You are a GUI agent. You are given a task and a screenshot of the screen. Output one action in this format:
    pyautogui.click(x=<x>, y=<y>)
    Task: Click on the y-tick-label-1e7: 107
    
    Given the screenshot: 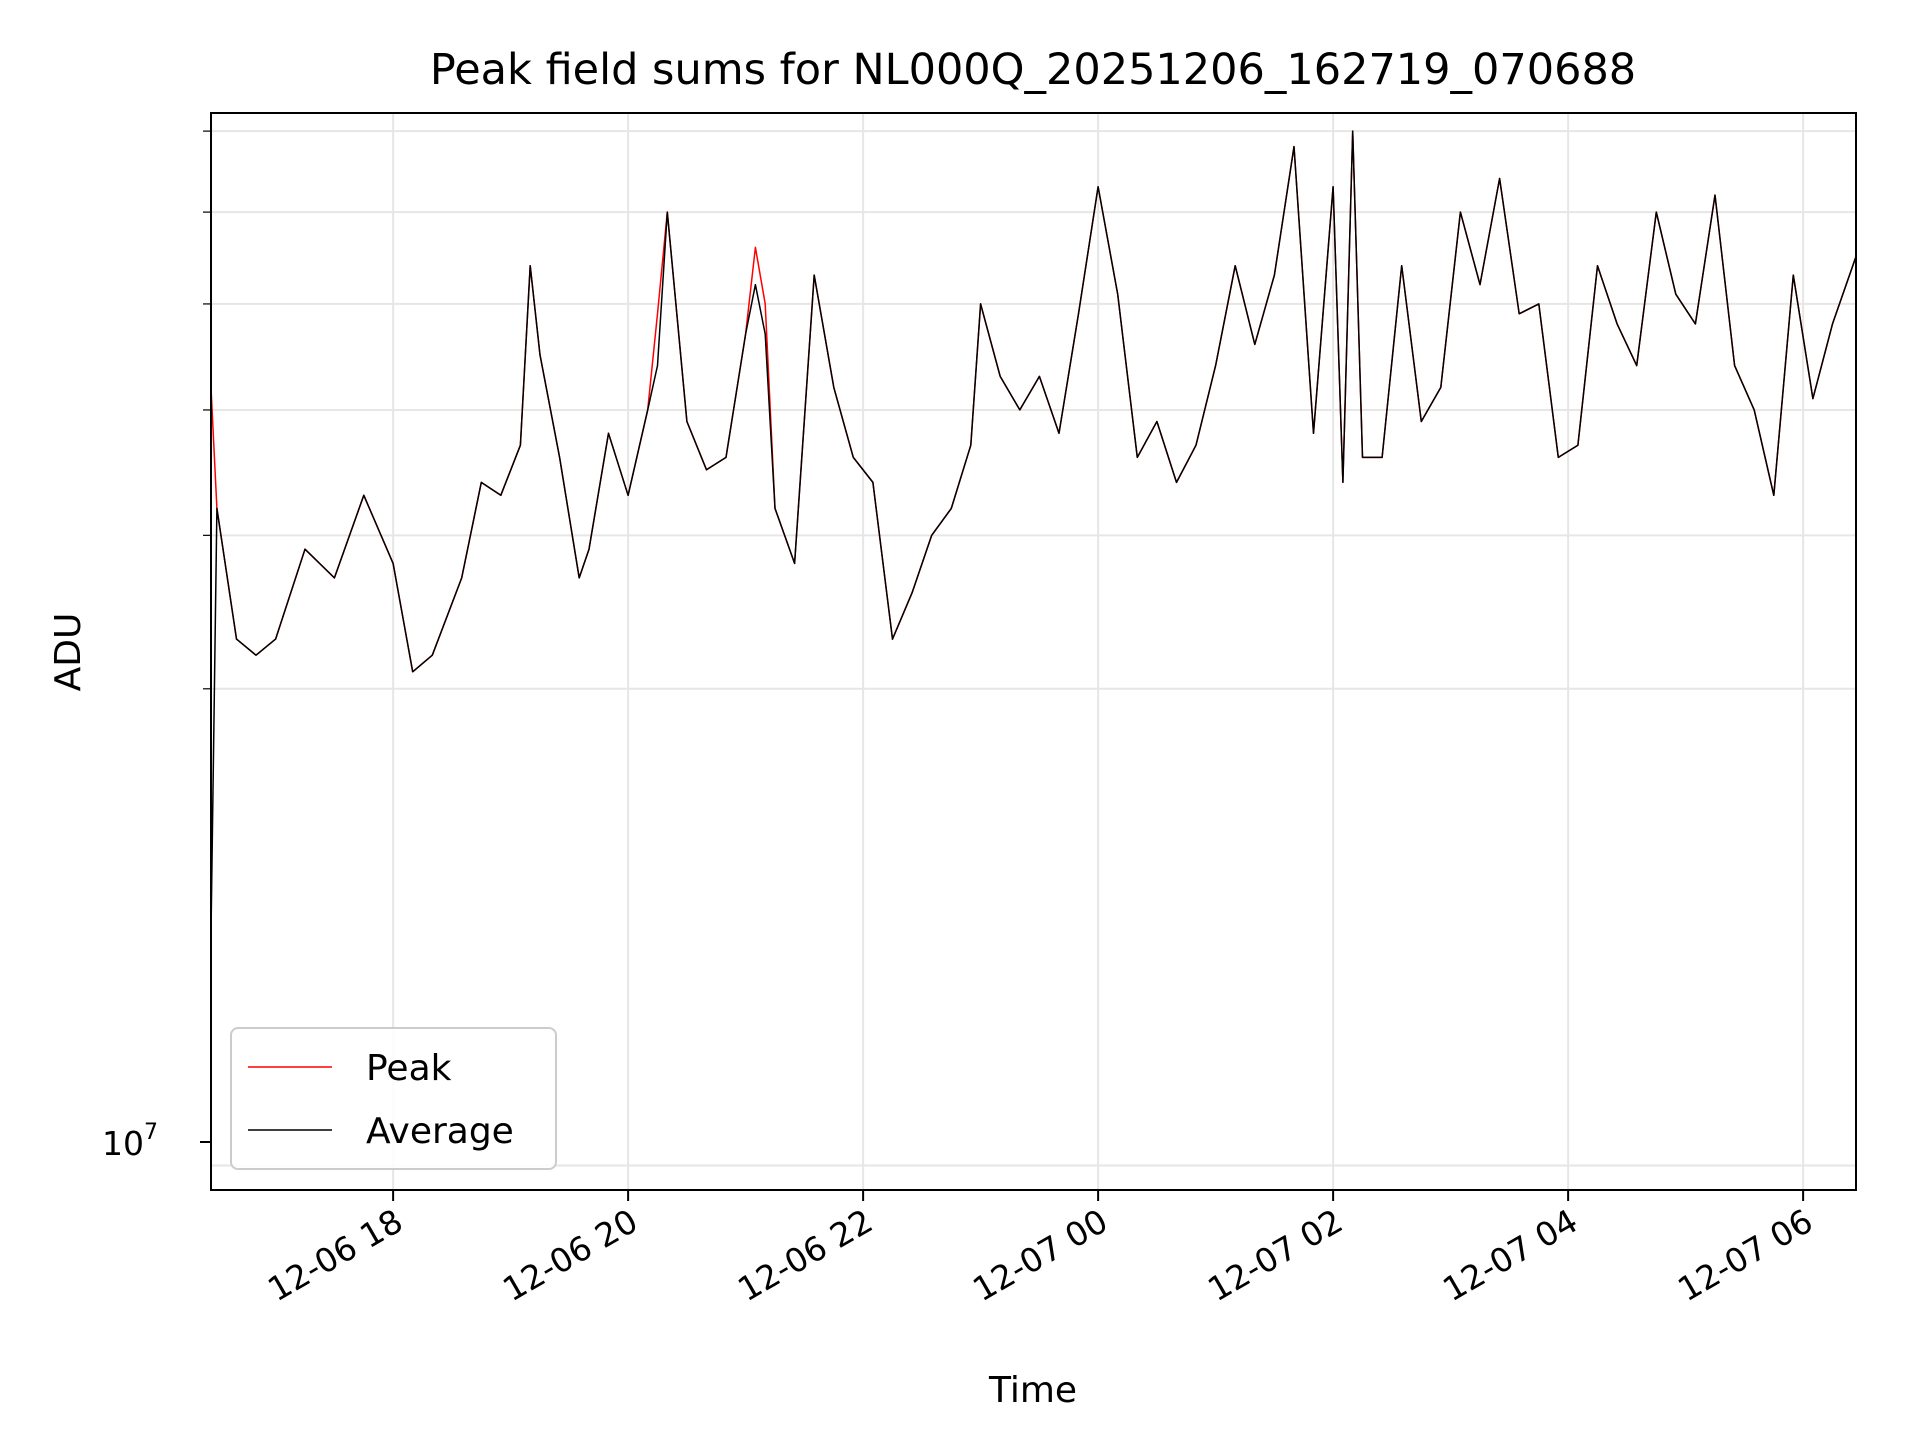 What is the action you would take?
    pyautogui.click(x=130, y=1141)
    